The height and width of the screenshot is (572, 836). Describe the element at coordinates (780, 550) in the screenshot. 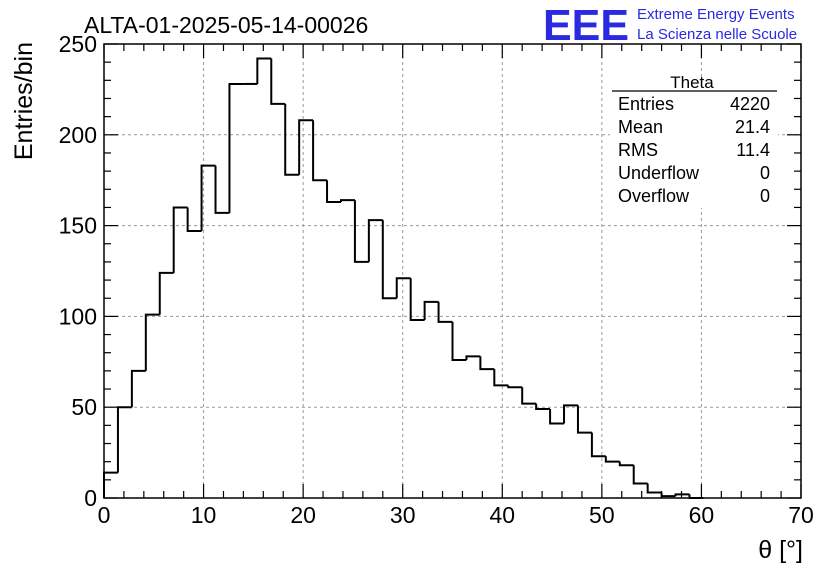

I see `x-axis-label: θ [°]` at that location.